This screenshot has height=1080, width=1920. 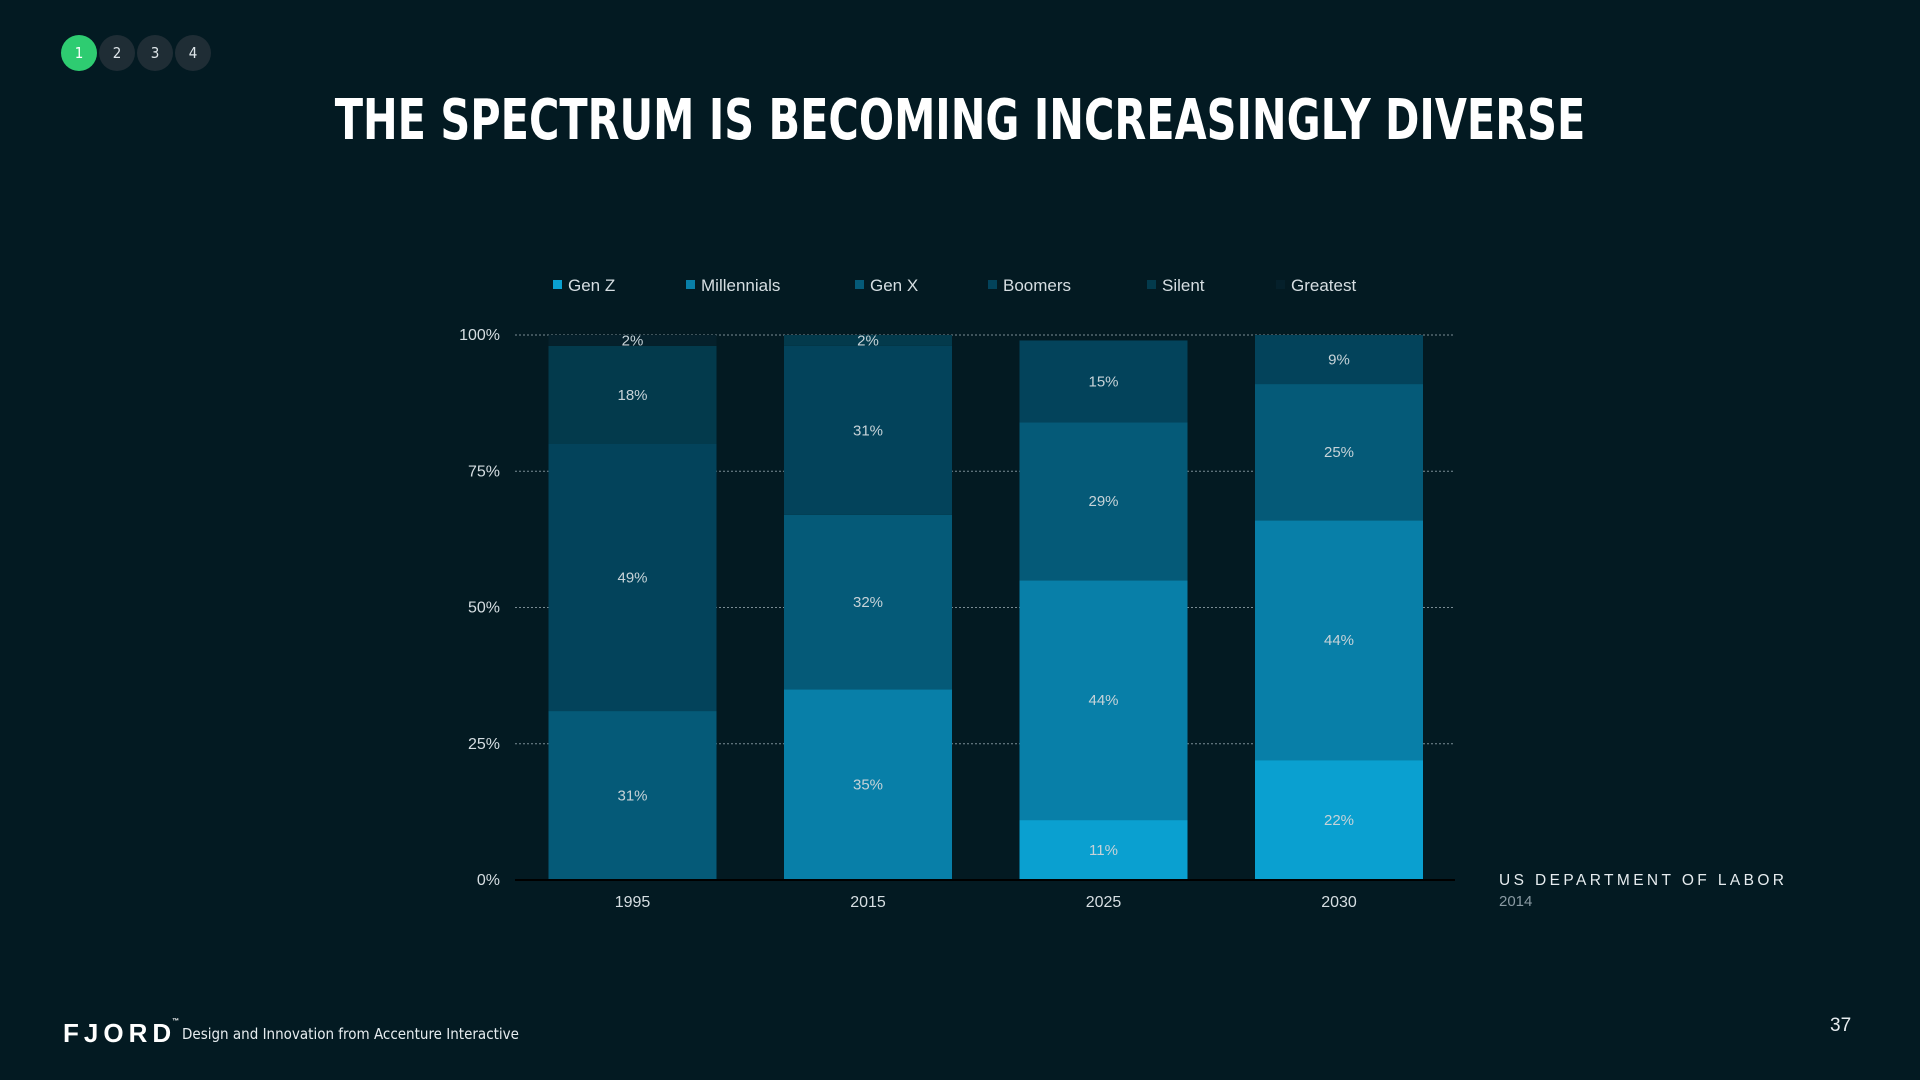 I want to click on fjord-logo: FJORD™, so click(x=121, y=1033).